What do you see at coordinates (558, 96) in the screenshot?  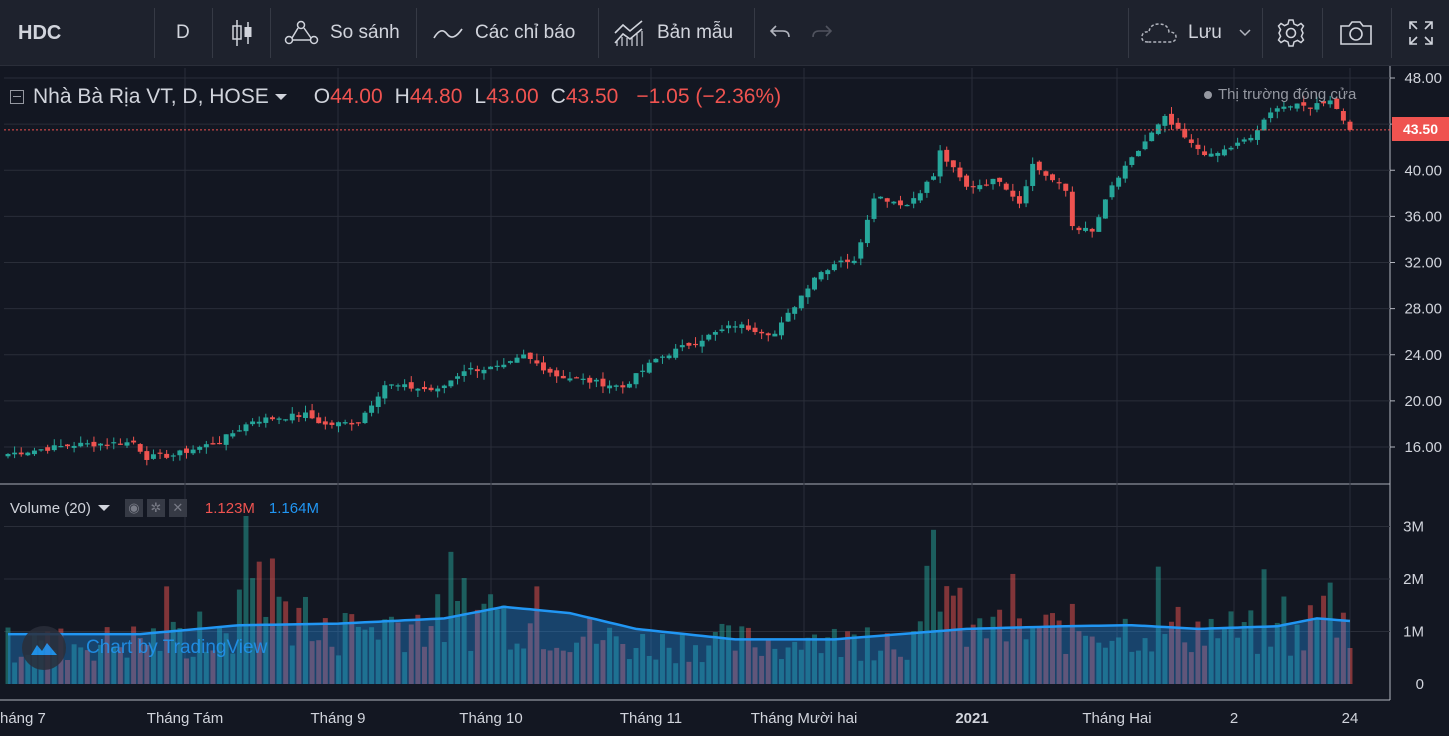 I see `close-label: C` at bounding box center [558, 96].